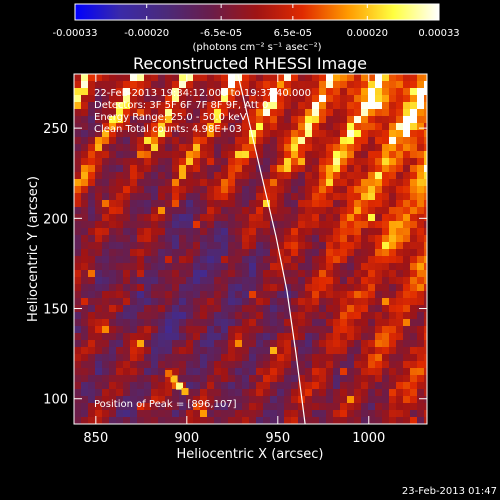 The height and width of the screenshot is (500, 500). Describe the element at coordinates (221, 33) in the screenshot. I see `colorbar-tick-label: -6.5e-05` at that location.